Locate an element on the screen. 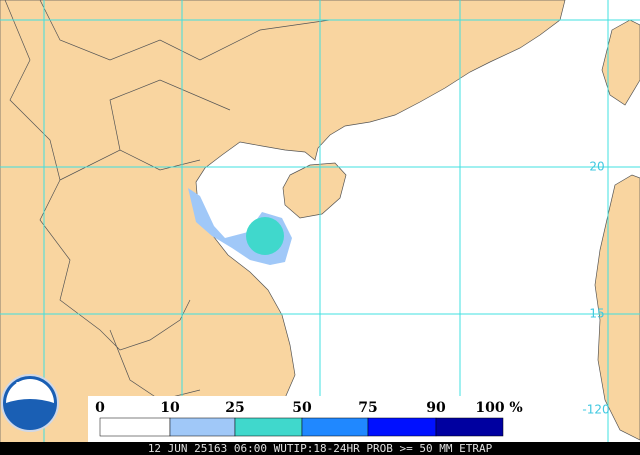  legend-unit: % is located at coordinates (515, 408).